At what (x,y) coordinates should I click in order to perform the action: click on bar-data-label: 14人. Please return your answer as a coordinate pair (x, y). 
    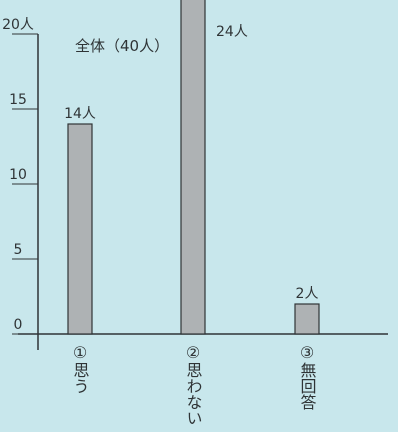
    Looking at the image, I should click on (80, 114).